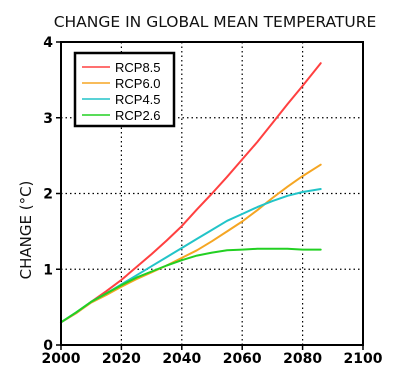  What do you see at coordinates (181, 359) in the screenshot?
I see `x-tick-label: 2040` at bounding box center [181, 359].